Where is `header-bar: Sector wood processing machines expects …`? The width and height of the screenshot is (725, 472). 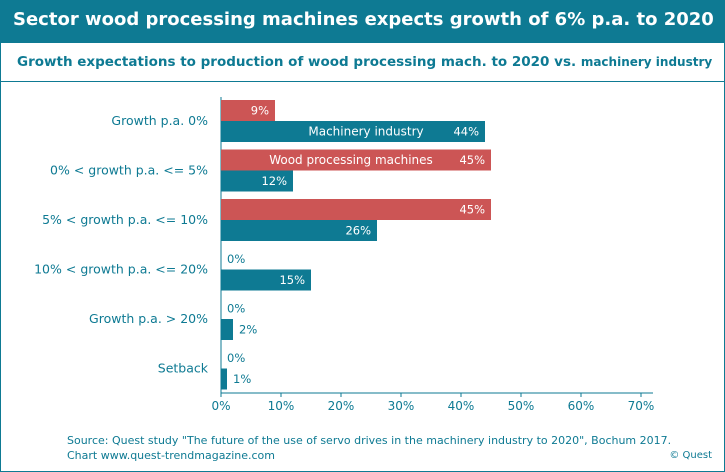 header-bar: Sector wood processing machines expects … is located at coordinates (362, 22).